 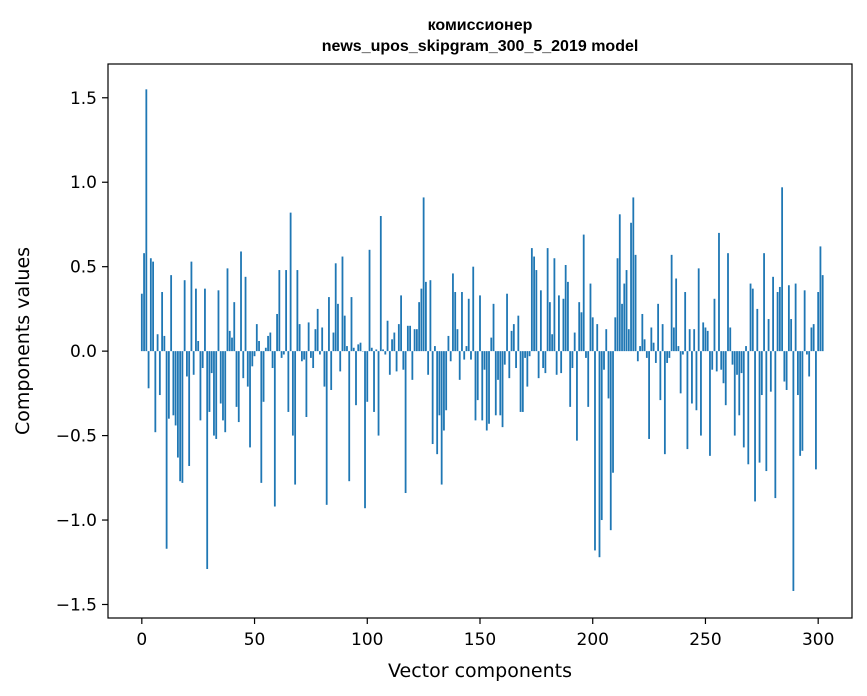 I want to click on y-tick-label: 0.5, so click(x=83, y=268).